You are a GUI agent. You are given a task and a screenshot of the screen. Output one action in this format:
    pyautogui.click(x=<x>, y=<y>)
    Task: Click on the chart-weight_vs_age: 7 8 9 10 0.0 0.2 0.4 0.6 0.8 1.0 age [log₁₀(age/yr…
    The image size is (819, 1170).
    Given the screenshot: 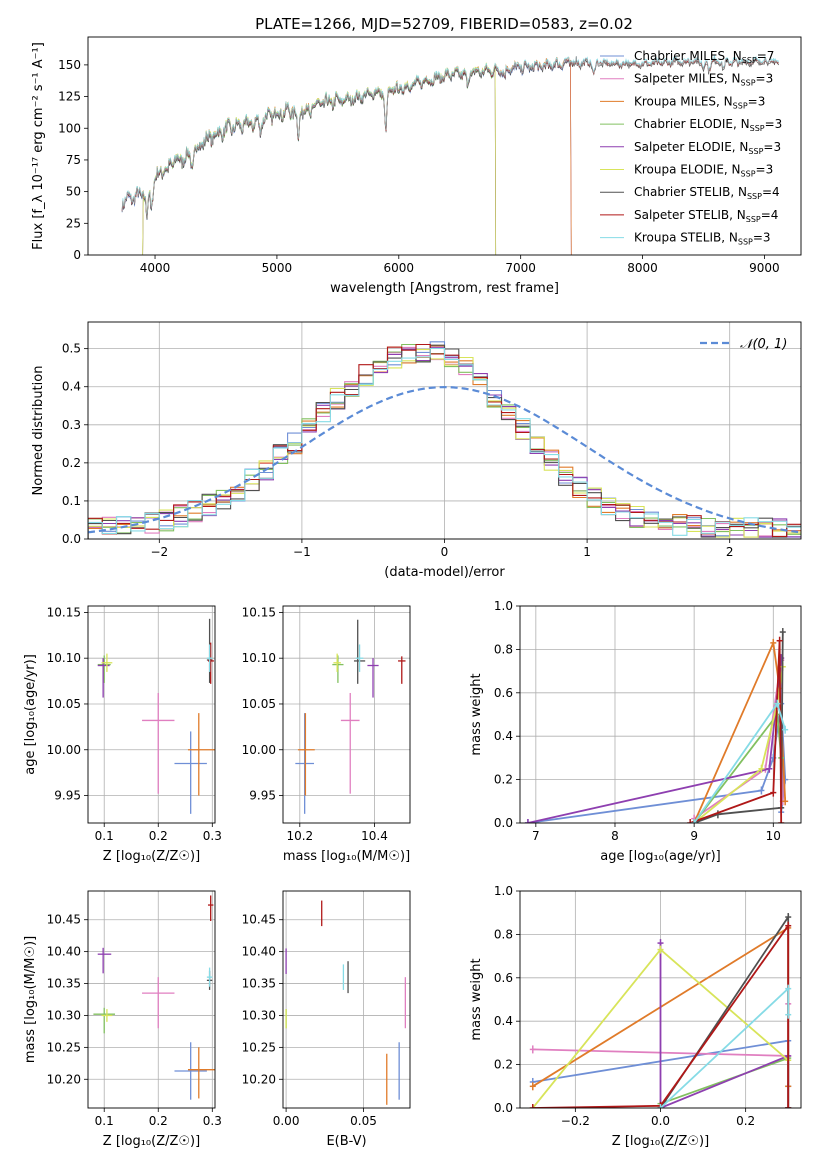 What is the action you would take?
    pyautogui.click(x=635, y=731)
    